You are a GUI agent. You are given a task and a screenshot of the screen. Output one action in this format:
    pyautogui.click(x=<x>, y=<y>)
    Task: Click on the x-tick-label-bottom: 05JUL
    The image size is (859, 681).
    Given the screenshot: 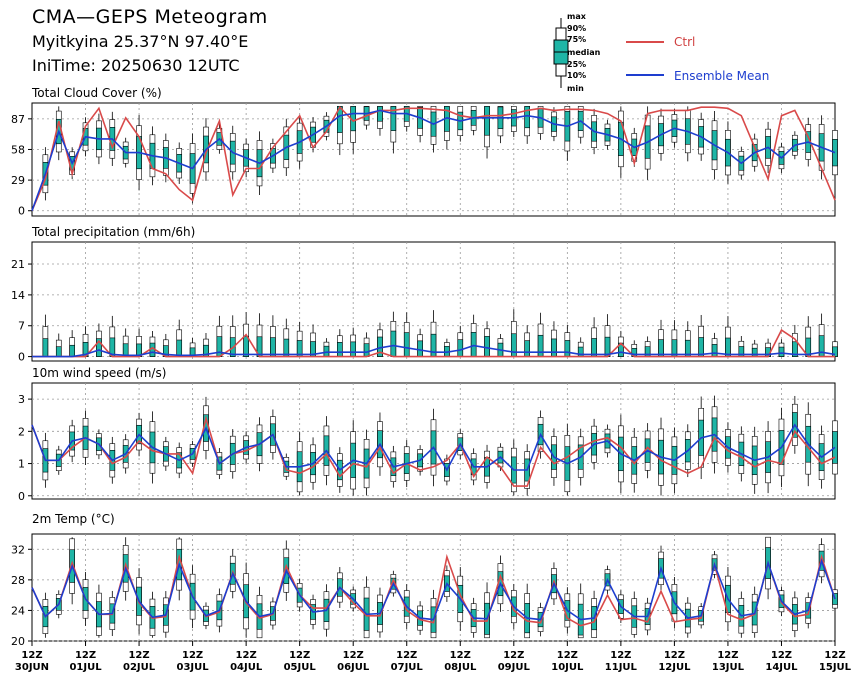 What is the action you would take?
    pyautogui.click(x=300, y=667)
    